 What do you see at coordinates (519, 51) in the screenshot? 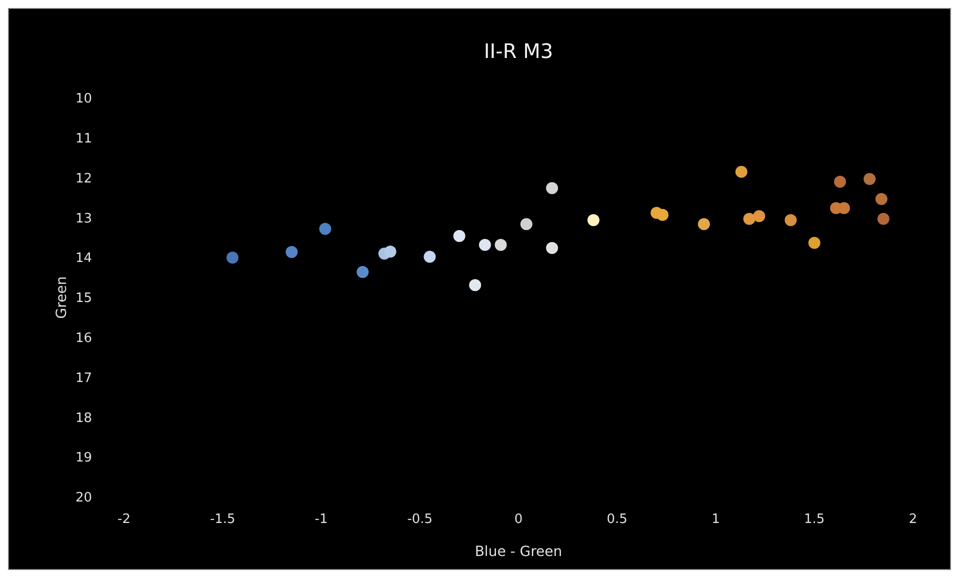
I see `chart-title: II-R M3` at bounding box center [519, 51].